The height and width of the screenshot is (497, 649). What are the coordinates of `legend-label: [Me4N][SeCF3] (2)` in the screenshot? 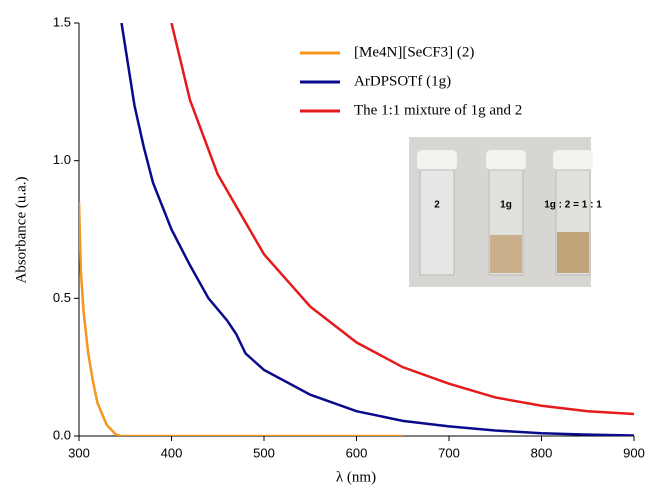 It's located at (414, 52).